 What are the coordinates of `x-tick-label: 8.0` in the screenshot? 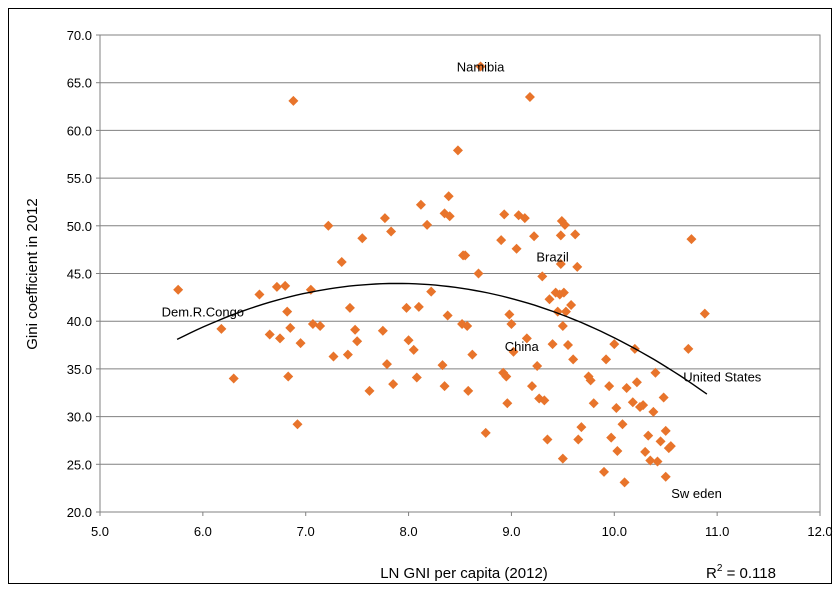 It's located at (409, 531).